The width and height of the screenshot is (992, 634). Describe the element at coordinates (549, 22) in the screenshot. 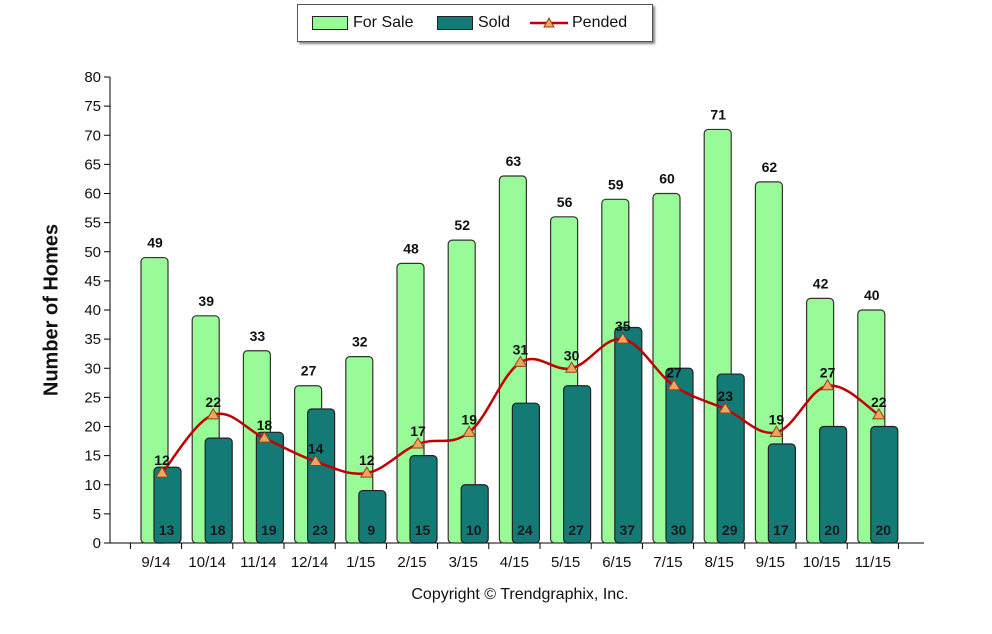

I see `legend-swatch-pended` at that location.